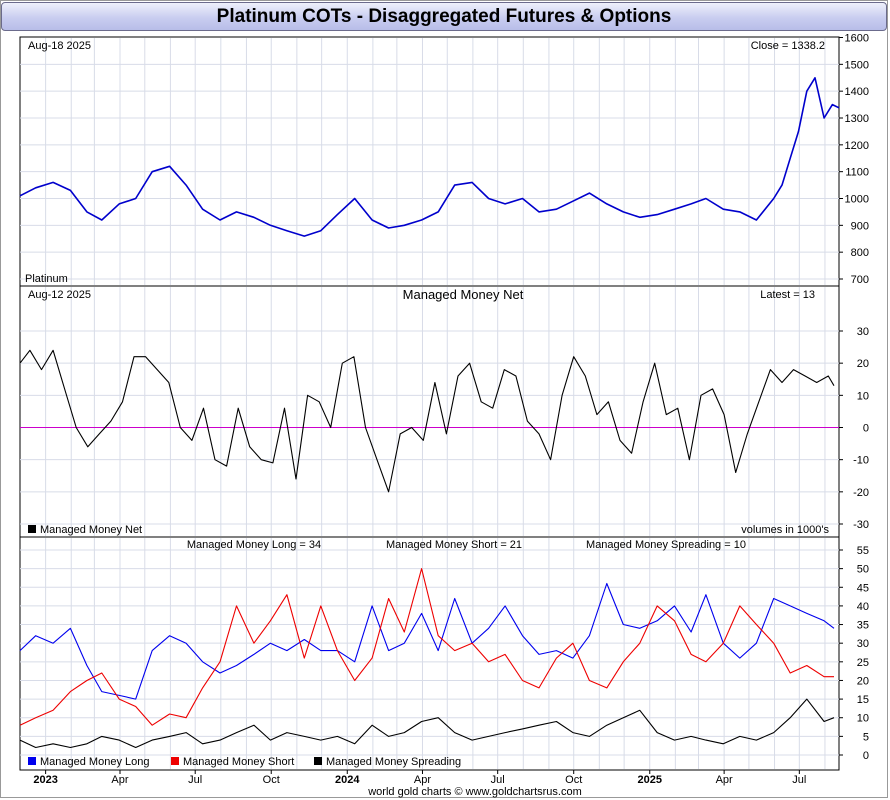 The width and height of the screenshot is (890, 800). I want to click on net-latest-label: Latest = 13, so click(787, 295).